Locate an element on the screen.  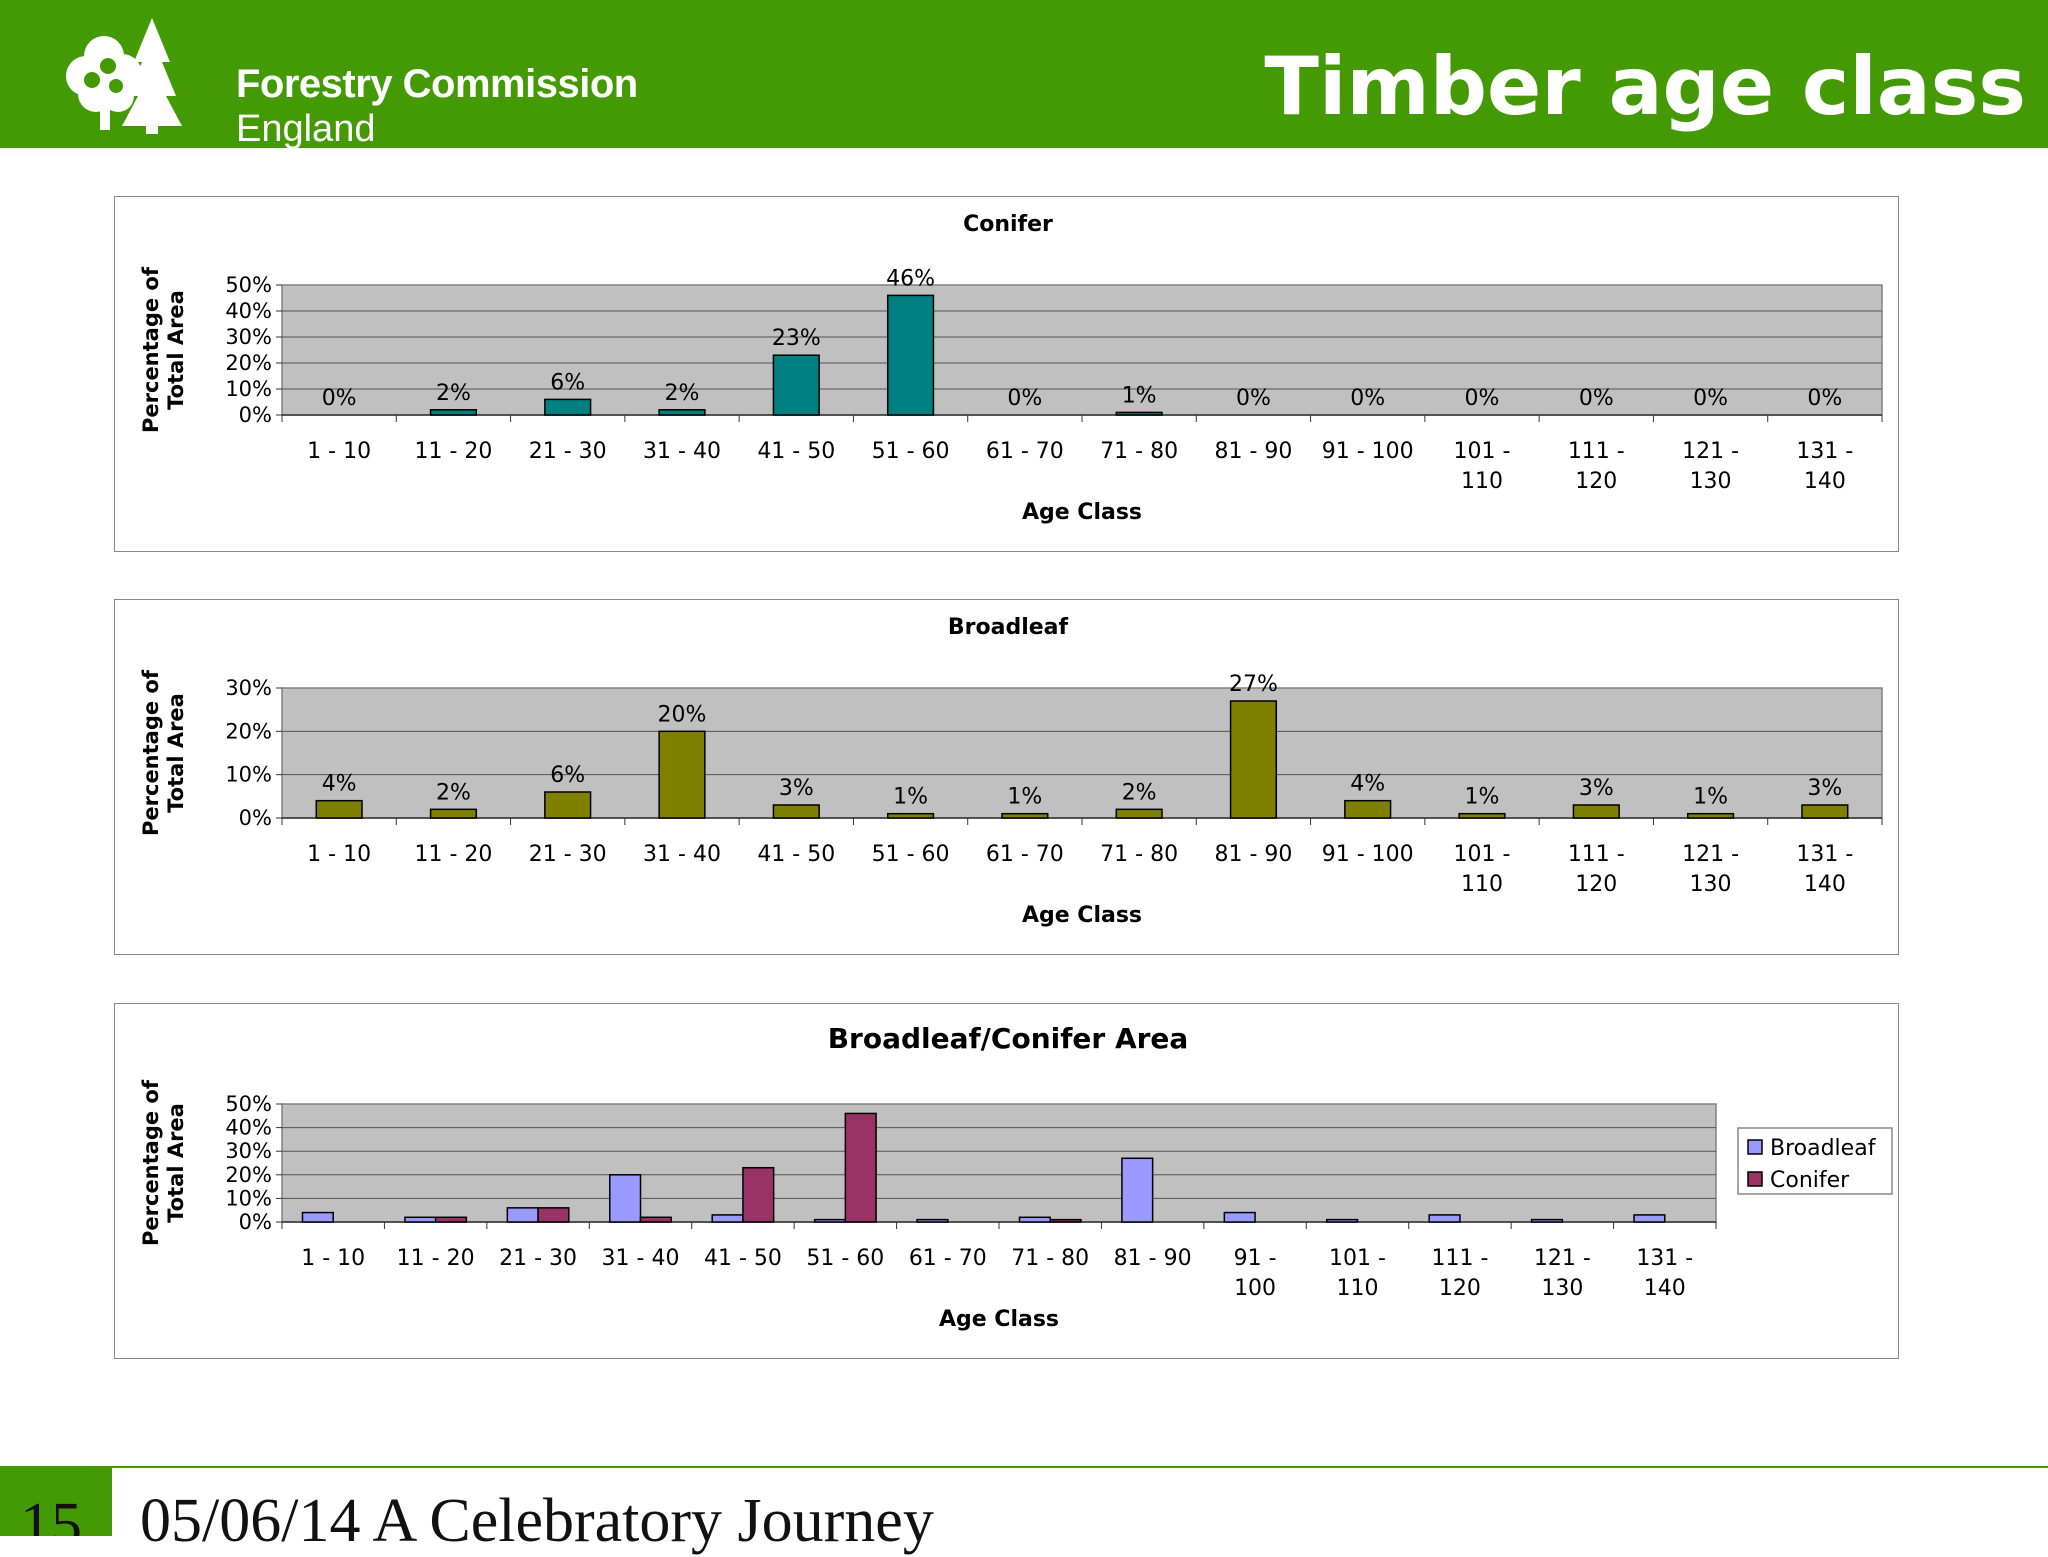
plot-area is located at coordinates (1082, 753).